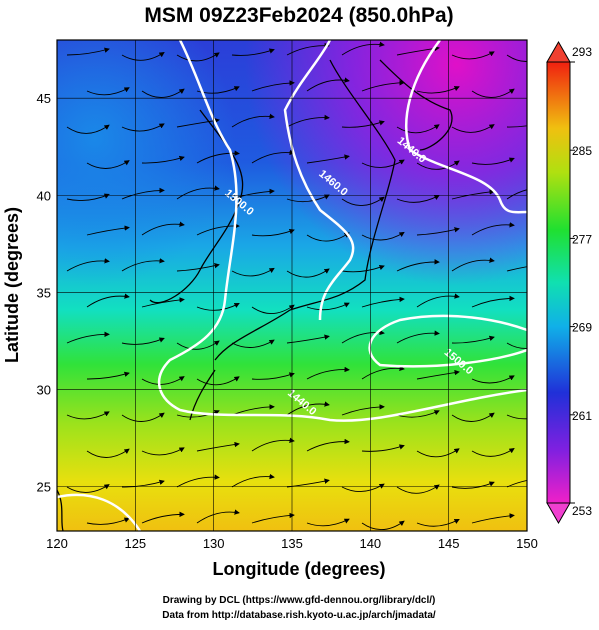 The height and width of the screenshot is (630, 599). What do you see at coordinates (582, 511) in the screenshot?
I see `colorbar-tick-label: 253` at bounding box center [582, 511].